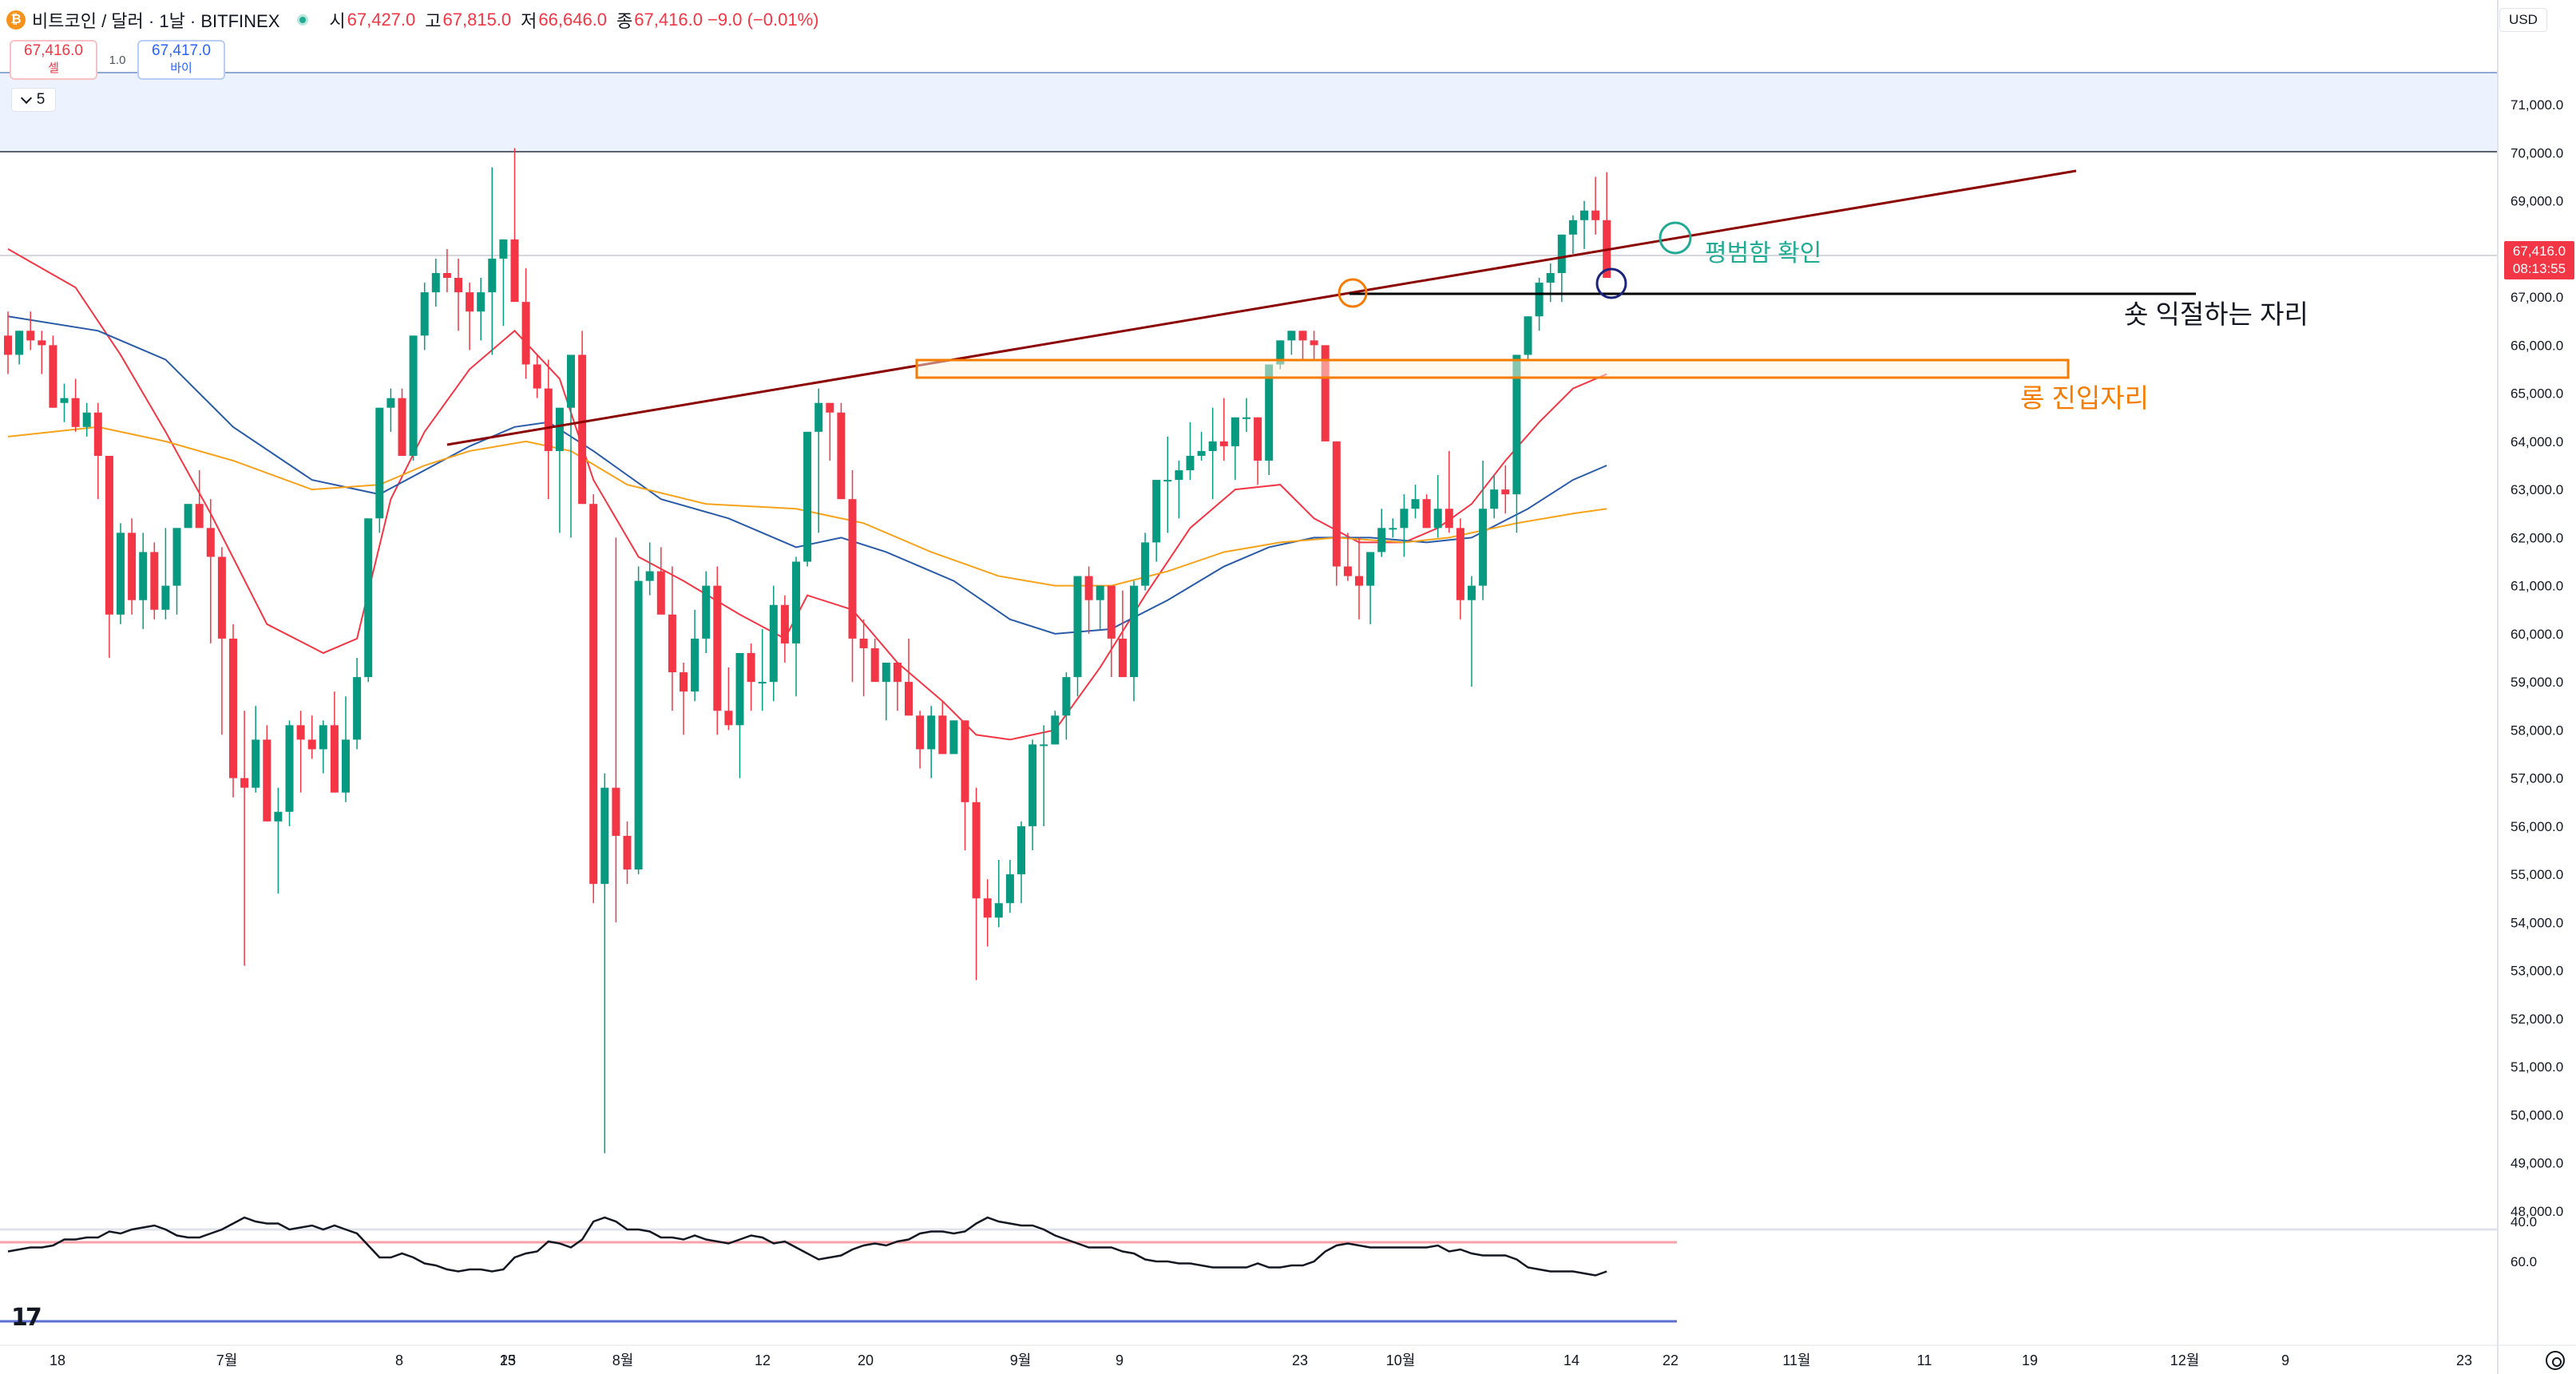  Describe the element at coordinates (623, 1360) in the screenshot. I see `time-axis-label: 8월` at that location.